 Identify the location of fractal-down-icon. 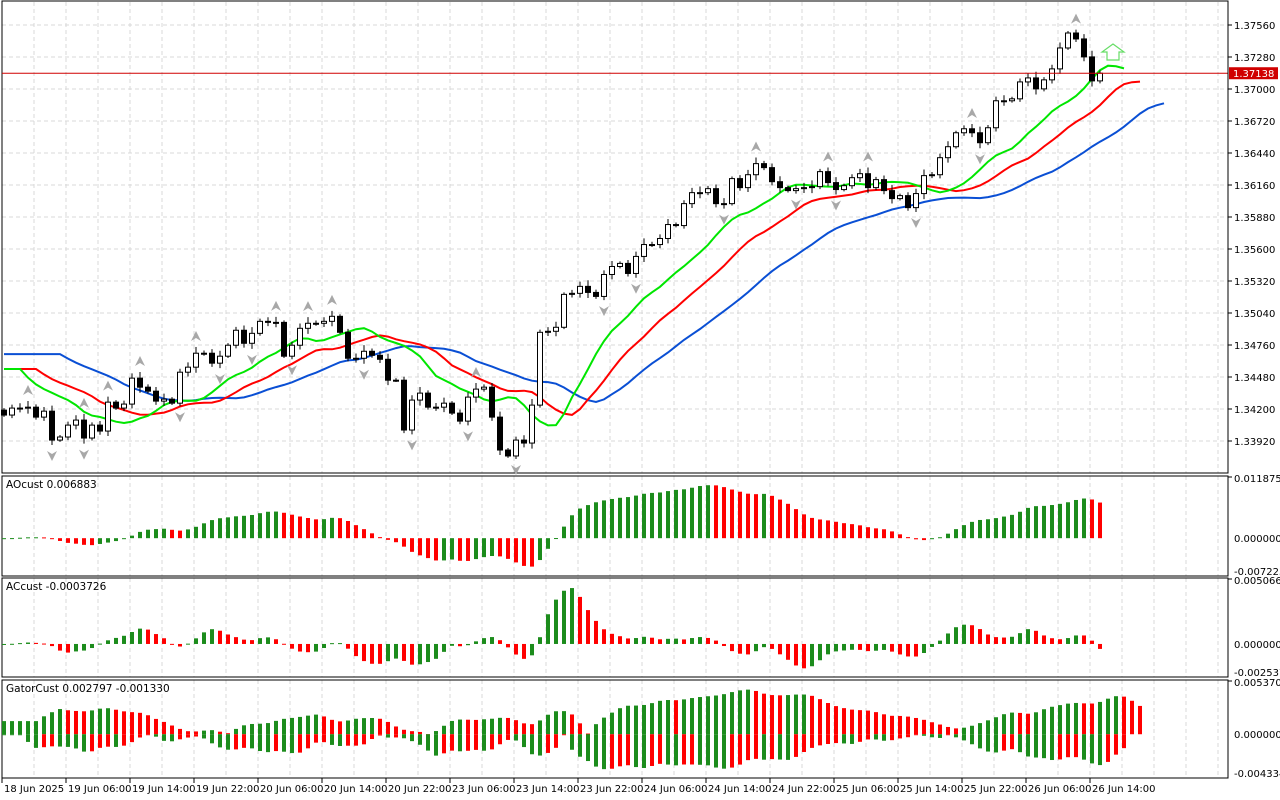
(180, 417).